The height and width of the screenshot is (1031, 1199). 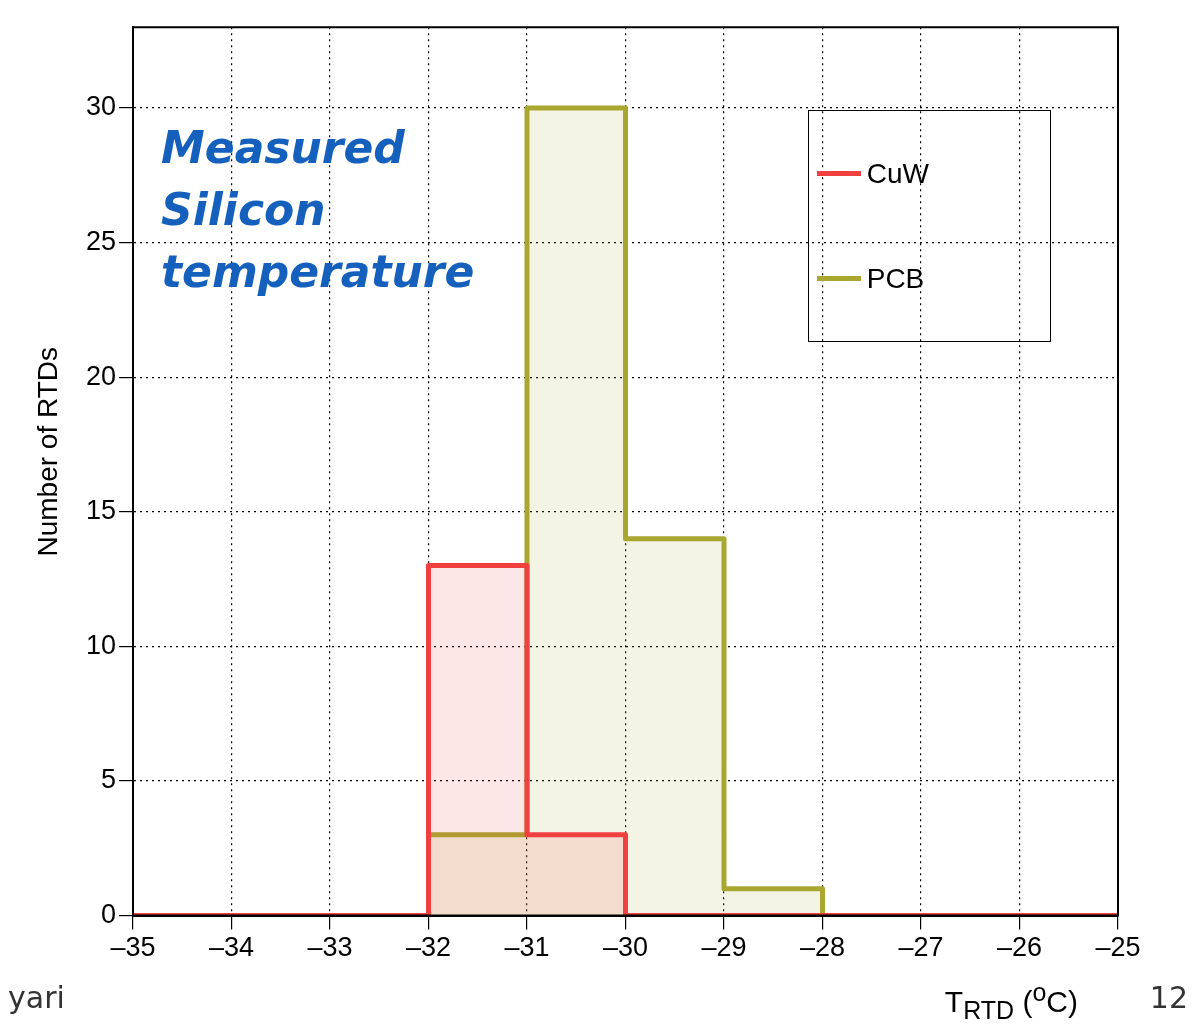 What do you see at coordinates (724, 947) in the screenshot?
I see `x-tick-label: –29` at bounding box center [724, 947].